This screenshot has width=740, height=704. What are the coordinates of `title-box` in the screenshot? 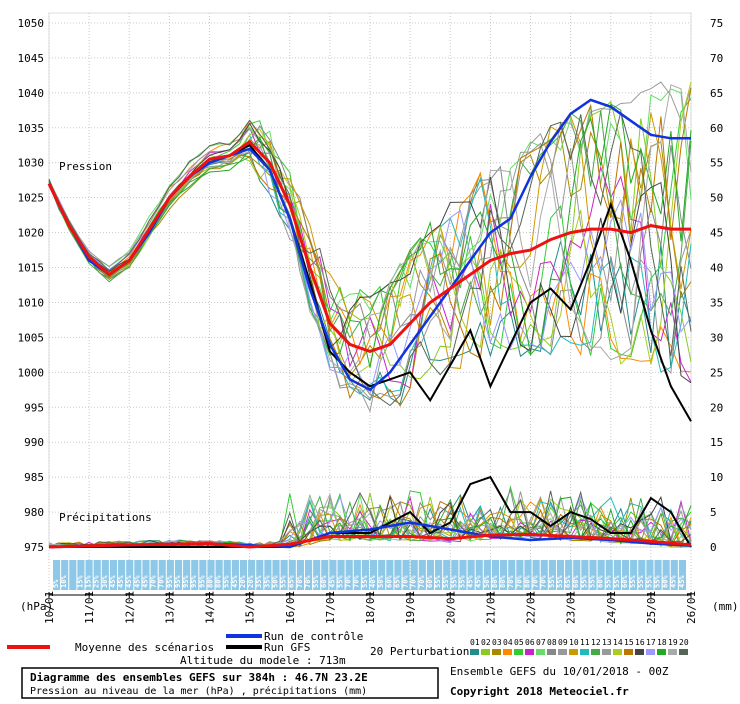 It's located at (230, 683).